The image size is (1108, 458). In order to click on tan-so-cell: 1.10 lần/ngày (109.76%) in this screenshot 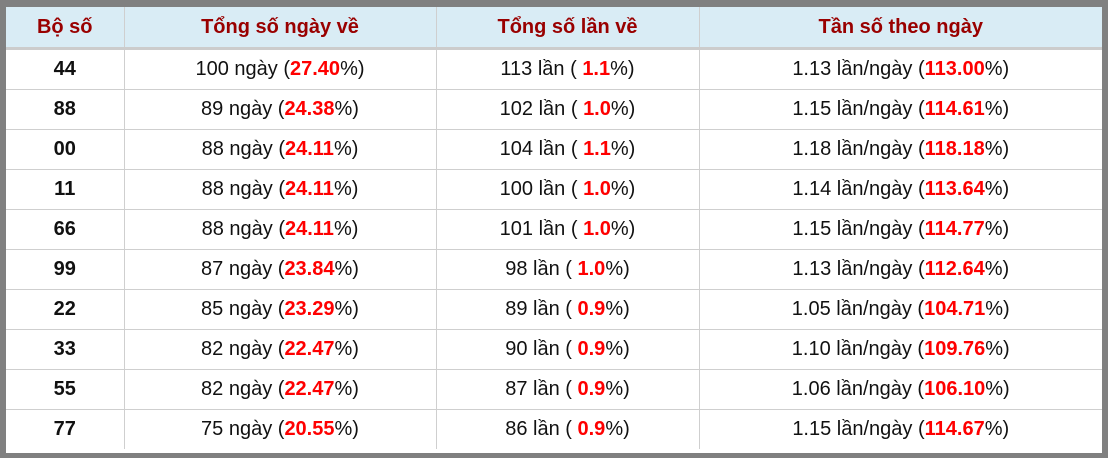, I will do `click(900, 349)`.